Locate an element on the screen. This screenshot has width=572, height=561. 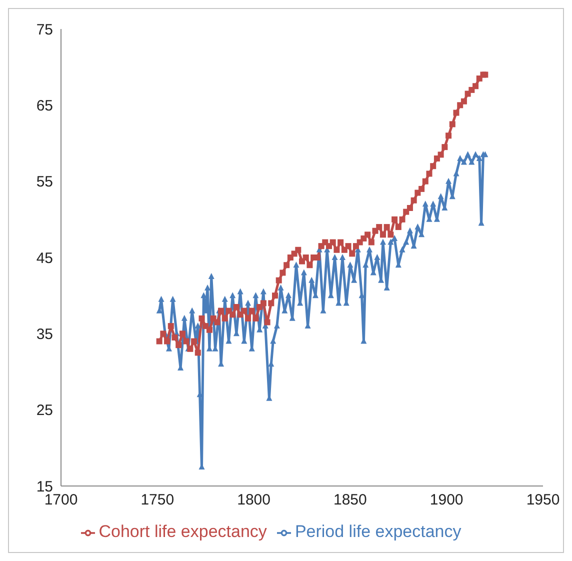
legend-label: Cohort life expectancy is located at coordinates (182, 531).